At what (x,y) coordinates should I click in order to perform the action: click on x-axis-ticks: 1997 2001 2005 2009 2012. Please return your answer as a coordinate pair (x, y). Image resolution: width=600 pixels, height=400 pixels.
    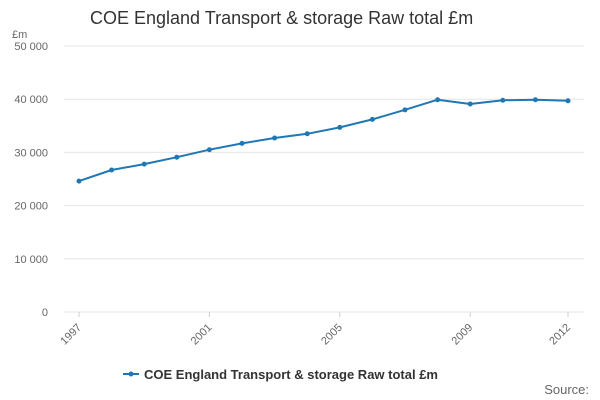
    Looking at the image, I should click on (315, 329).